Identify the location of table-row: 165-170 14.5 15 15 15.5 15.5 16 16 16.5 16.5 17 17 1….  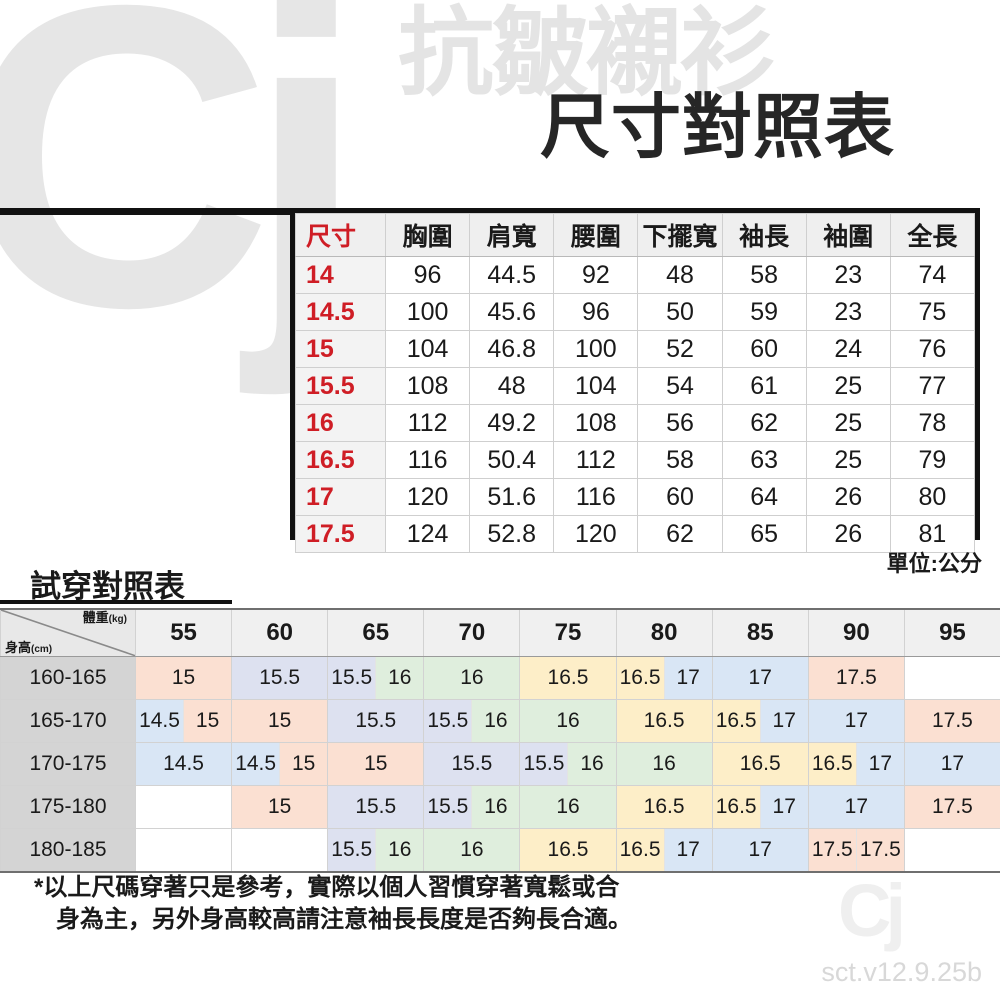
(500, 721).